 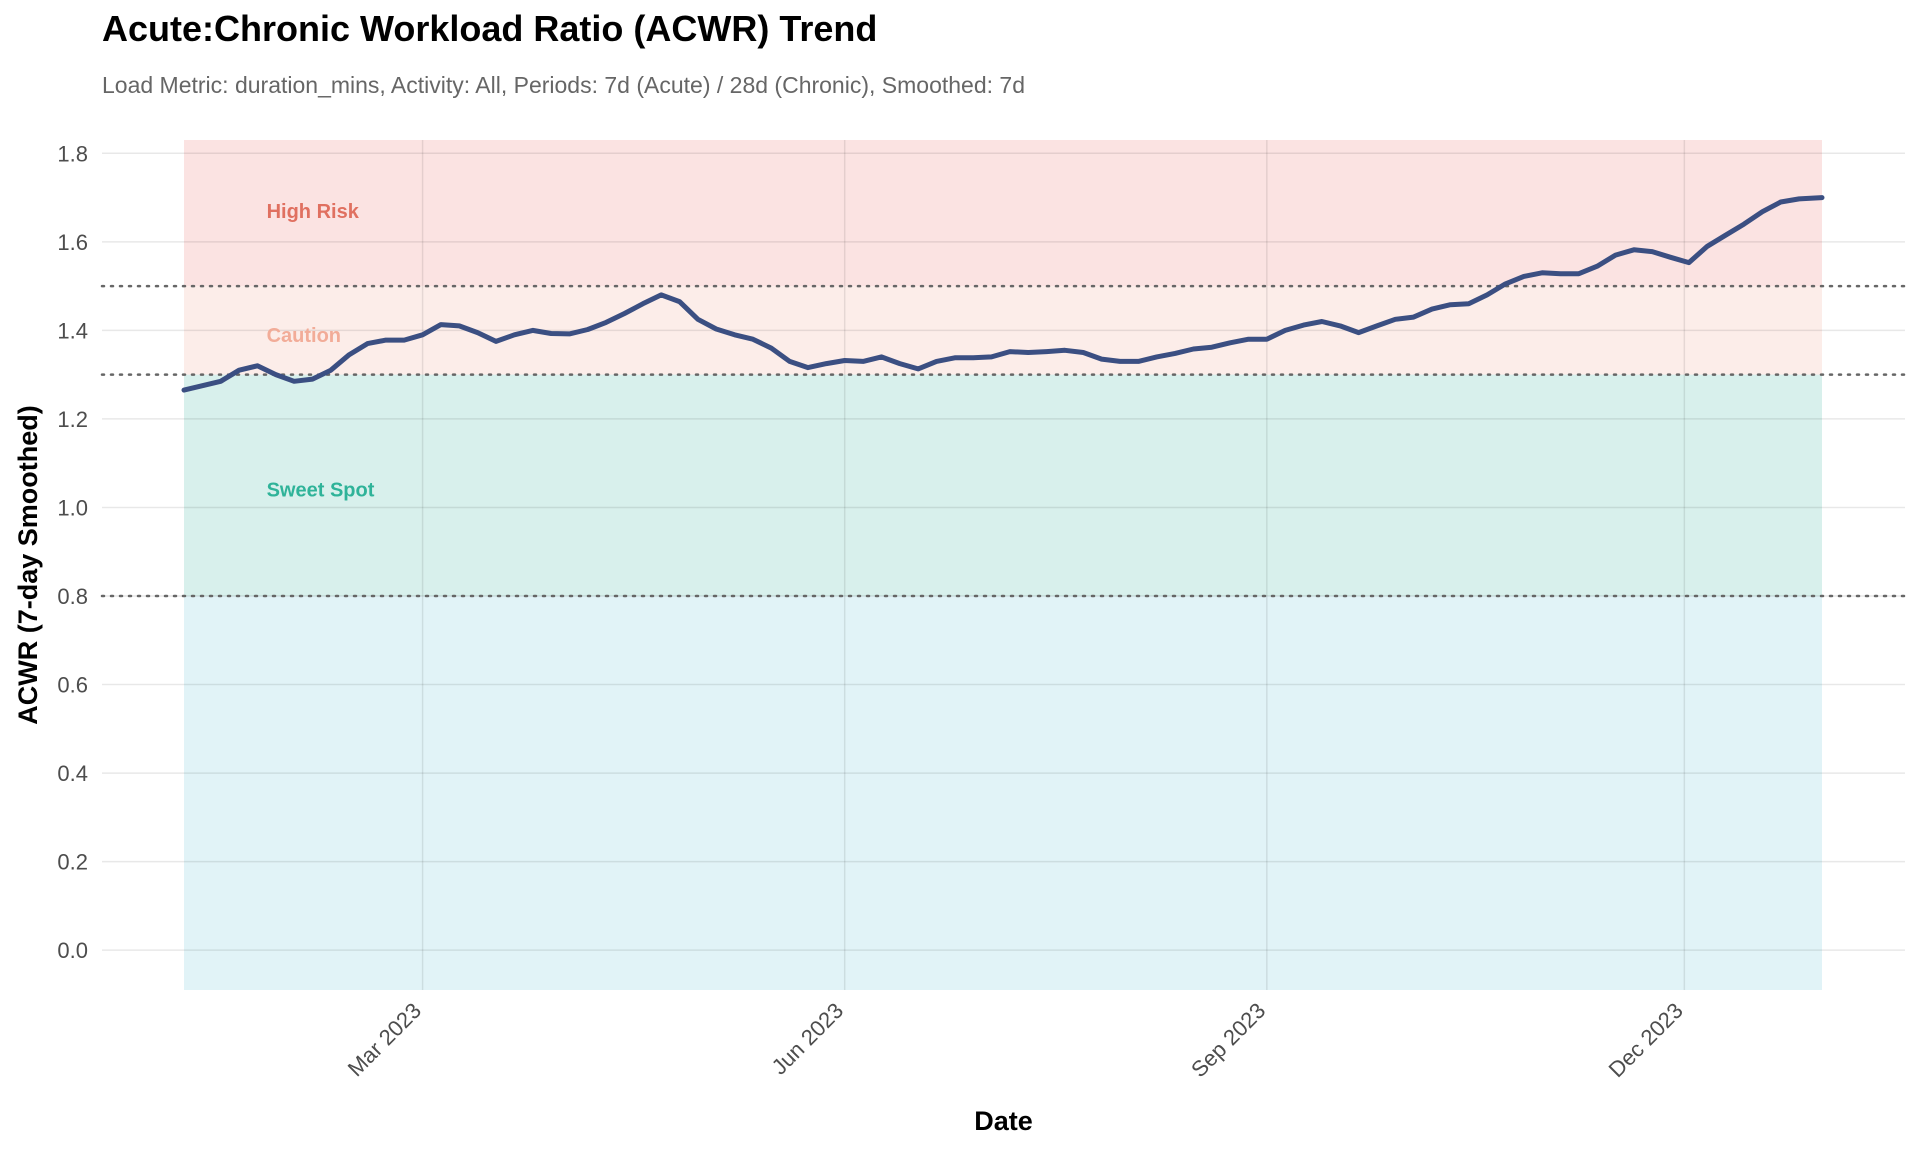 I want to click on x-tick-labels: Mar 2023 Jun 2023 Sep 2023 Dec 2023, so click(x=1015, y=1040).